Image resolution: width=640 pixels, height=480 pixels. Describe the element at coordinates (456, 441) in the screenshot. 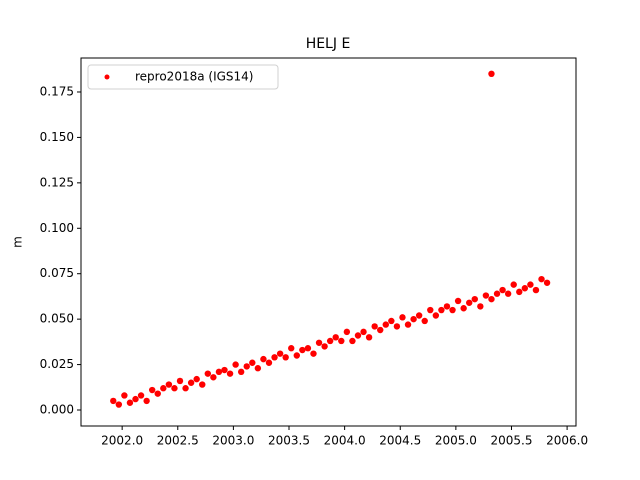

I see `x-tick-label: 2005.0` at that location.